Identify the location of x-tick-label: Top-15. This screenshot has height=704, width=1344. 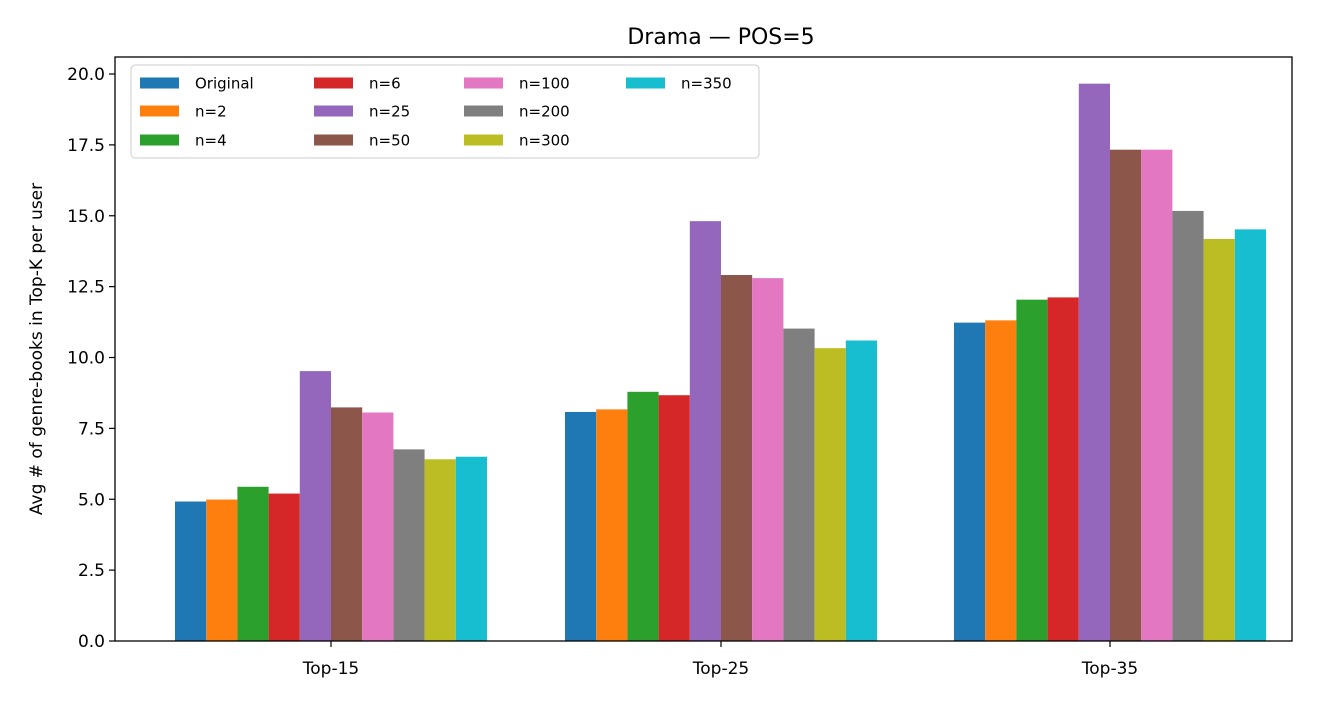
(330, 669).